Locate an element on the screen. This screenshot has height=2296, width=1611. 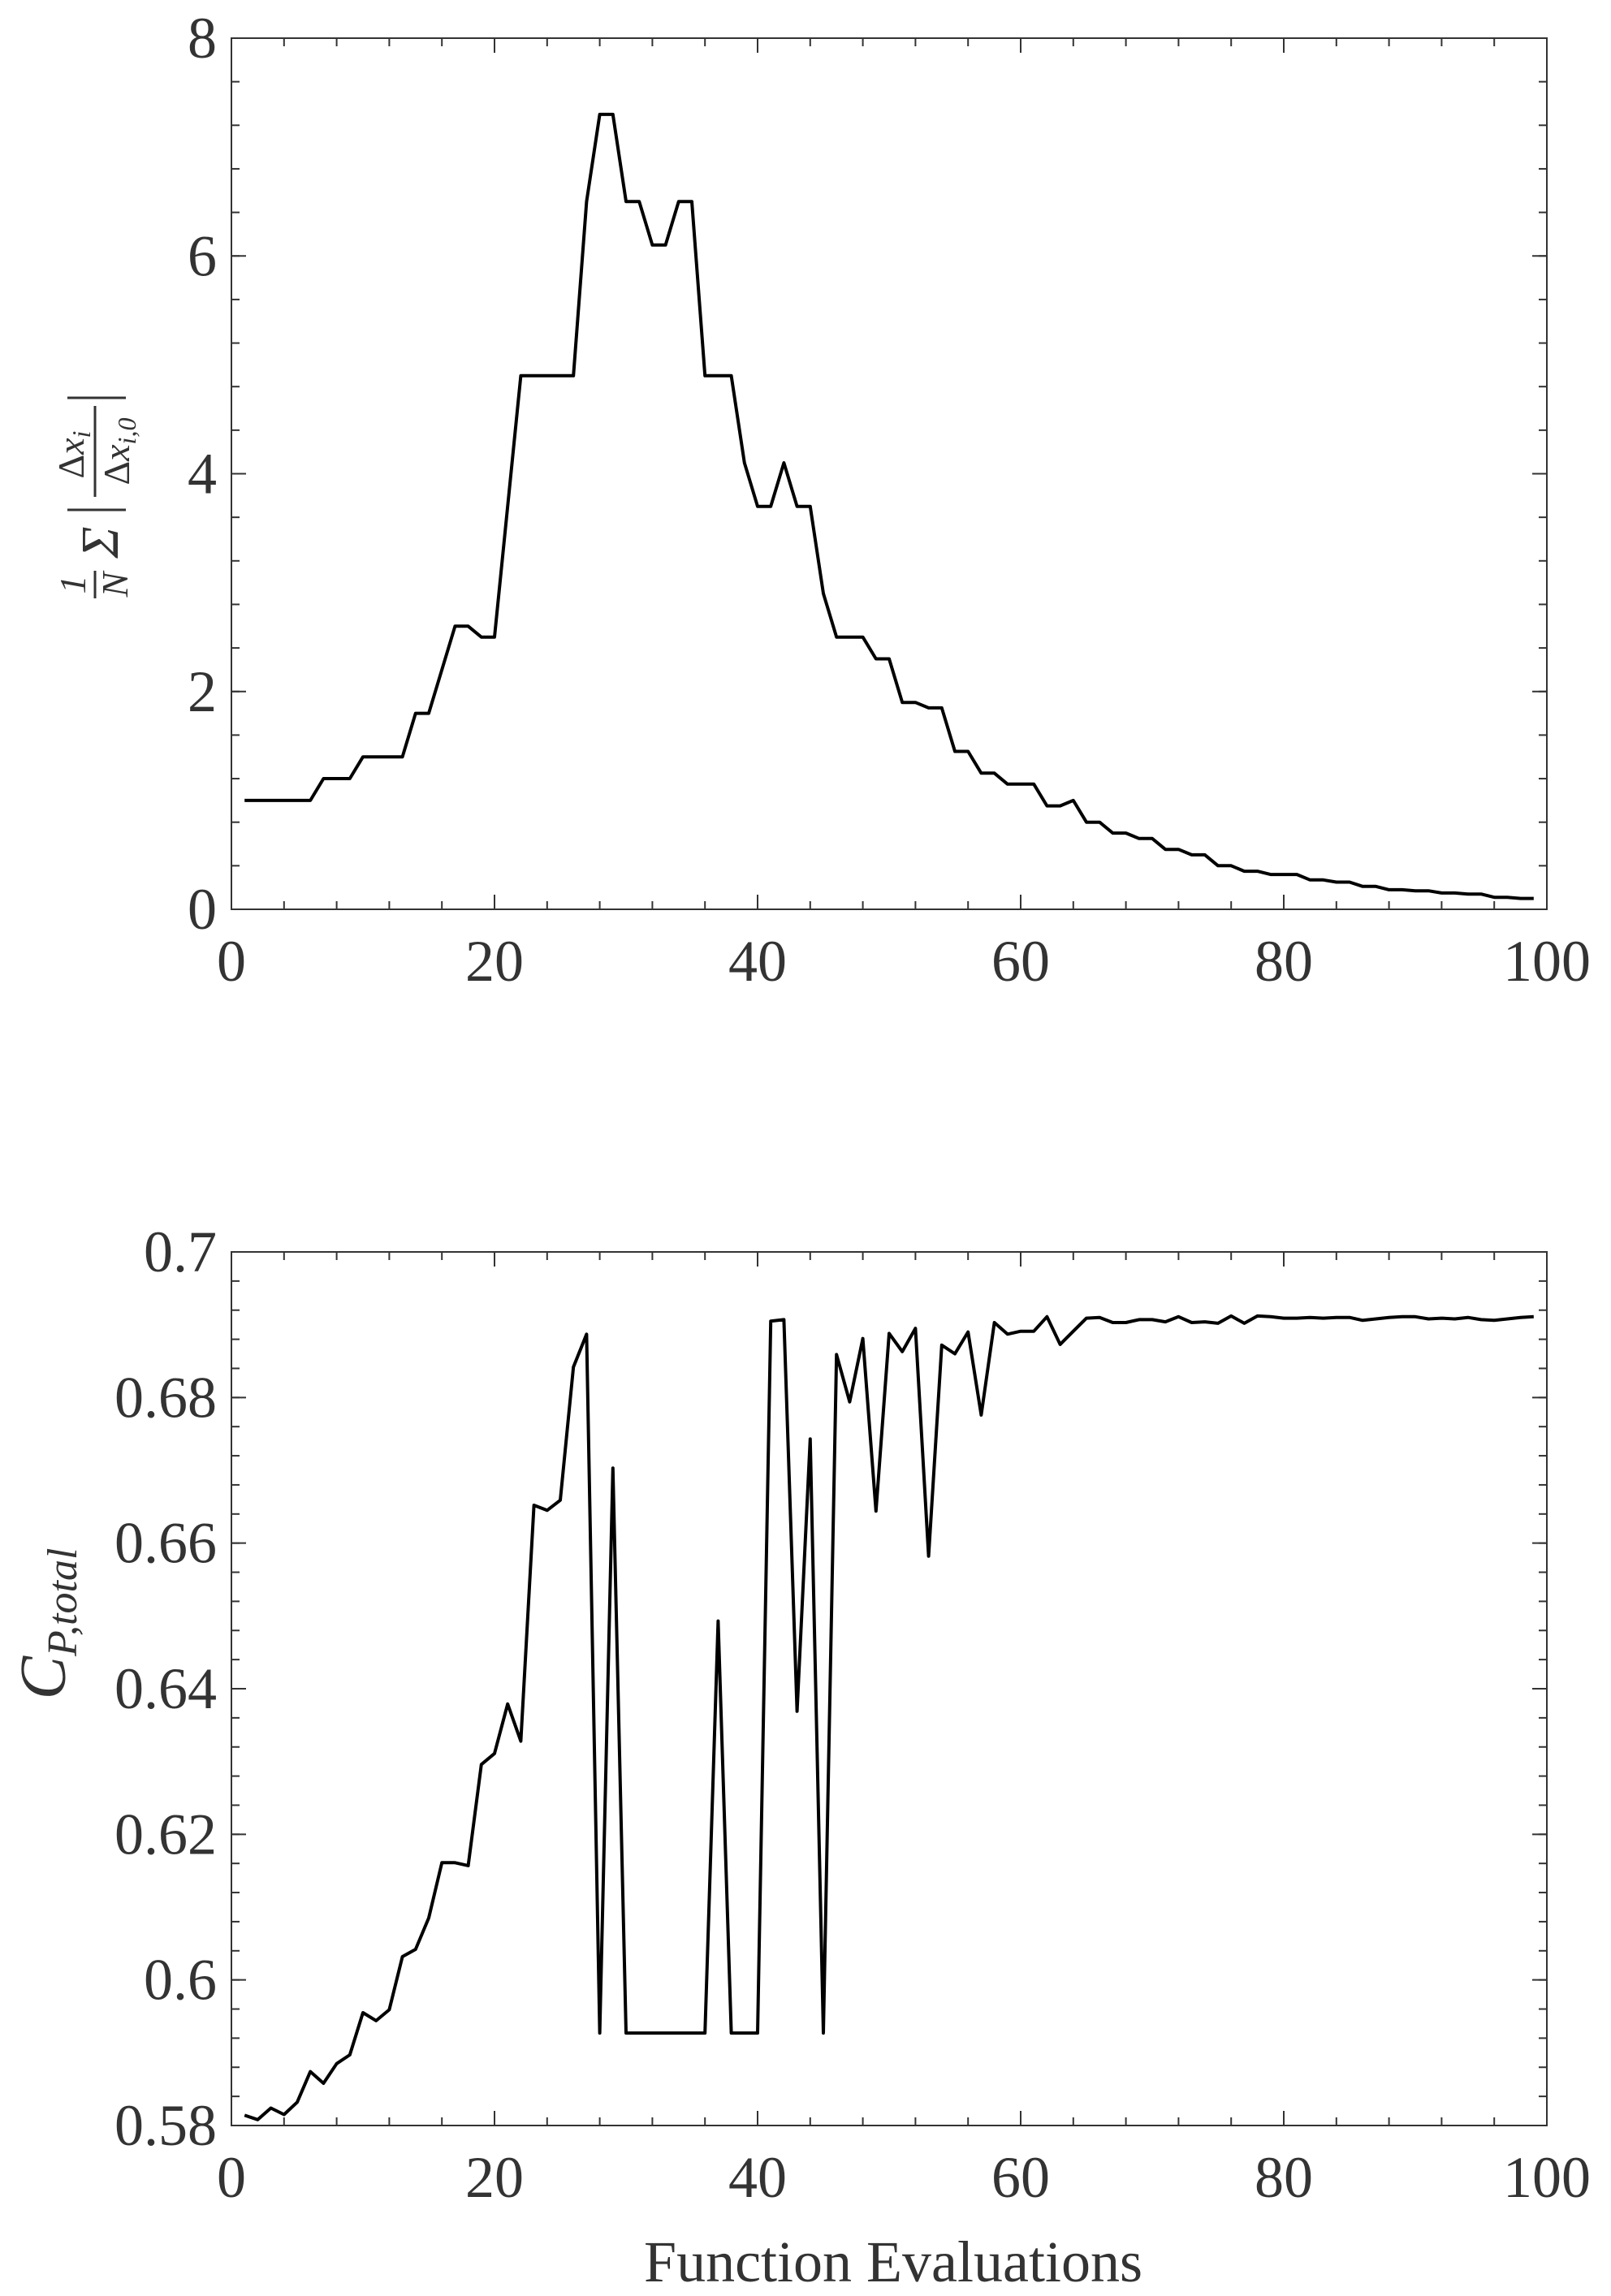
bottom-y-tick-label: 0.66 is located at coordinates (165, 1543).